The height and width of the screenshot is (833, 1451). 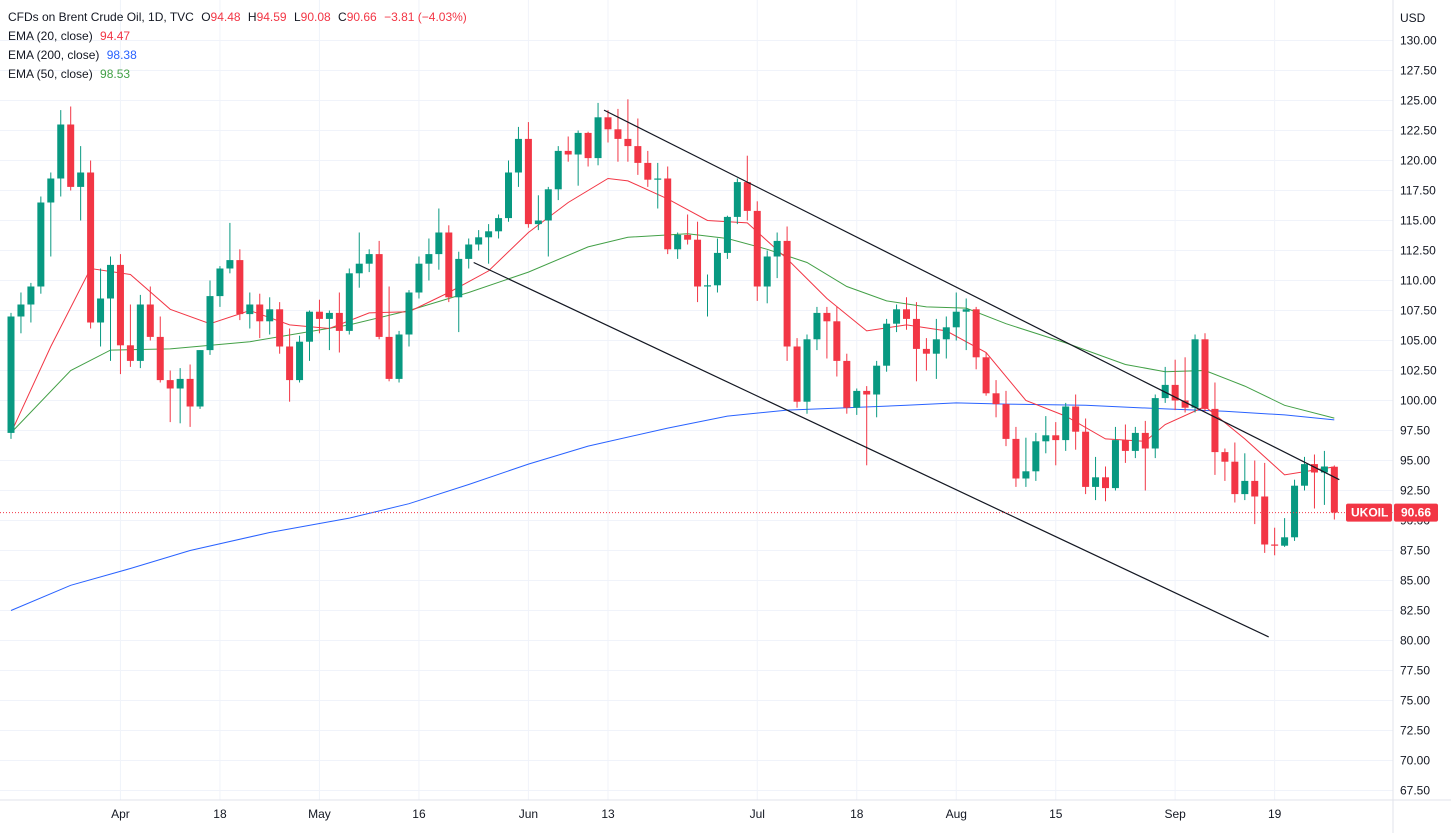 What do you see at coordinates (1418, 341) in the screenshot?
I see `price-tick-label: 105.00` at bounding box center [1418, 341].